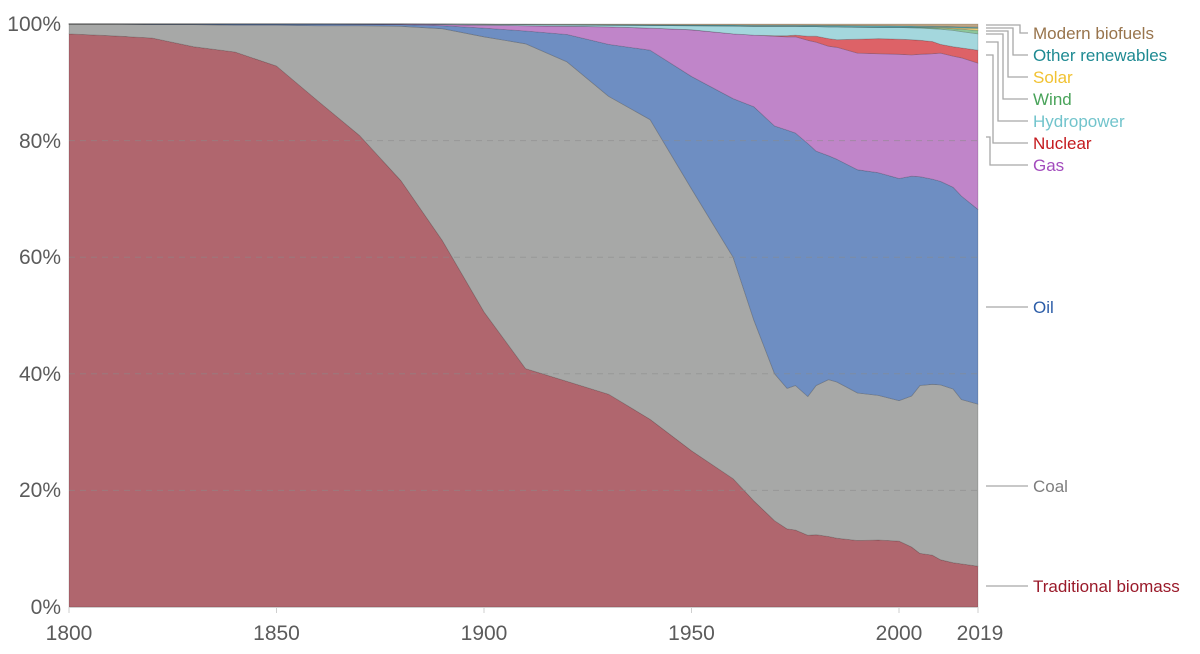 This screenshot has width=1200, height=654. What do you see at coordinates (40, 490) in the screenshot?
I see `y-tick-20: 20%` at bounding box center [40, 490].